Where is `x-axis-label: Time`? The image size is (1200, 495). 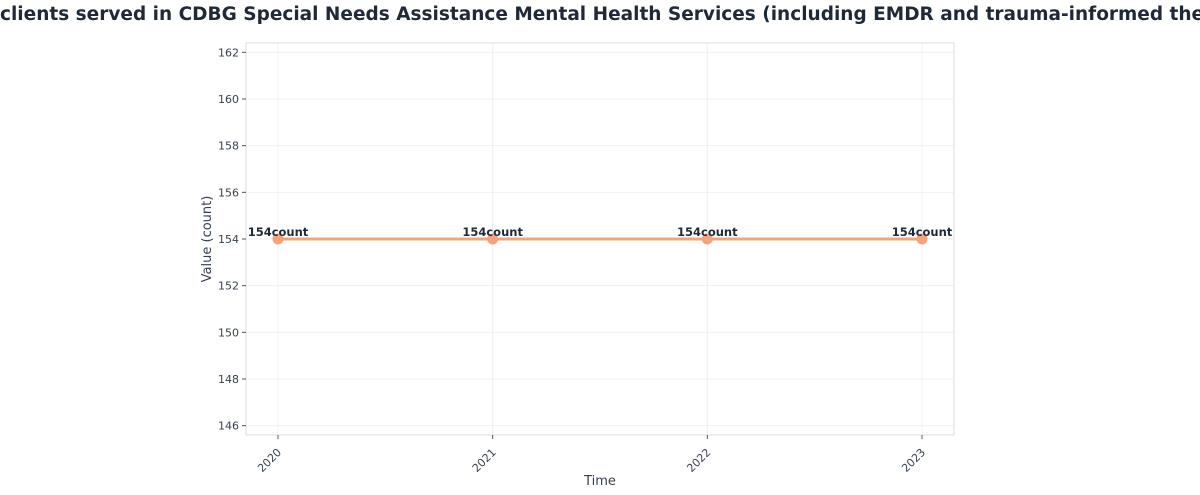 x-axis-label: Time is located at coordinates (599, 481).